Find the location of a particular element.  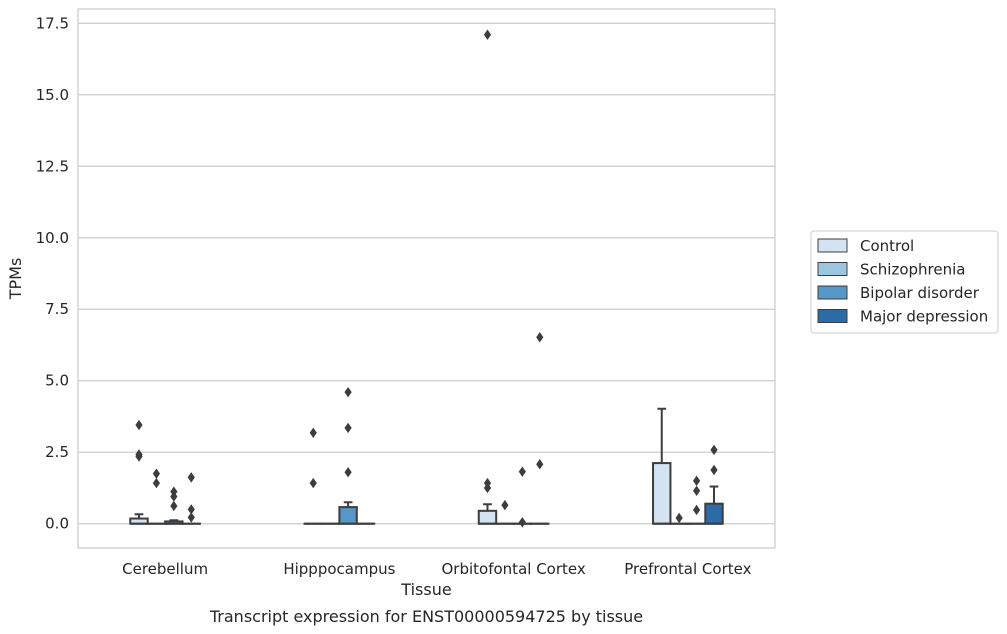

y-axis-ticks: 0.0 2.5 5.0 7.5 10.0 12.5 15.0 17.5 is located at coordinates (52, 273).